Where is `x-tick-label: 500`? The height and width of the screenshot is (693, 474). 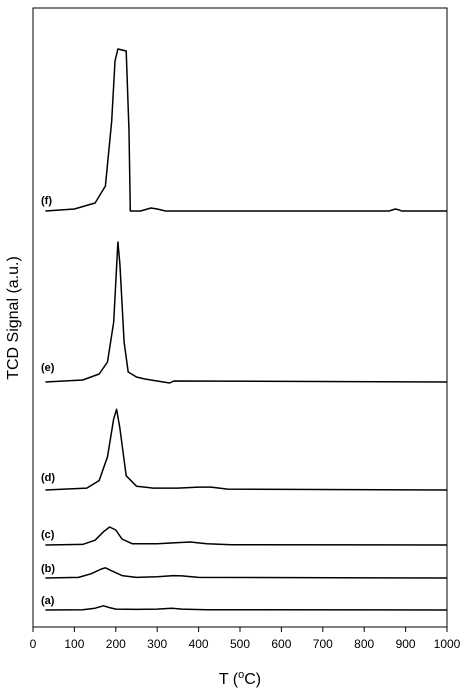 x-tick-label: 500 is located at coordinates (240, 644).